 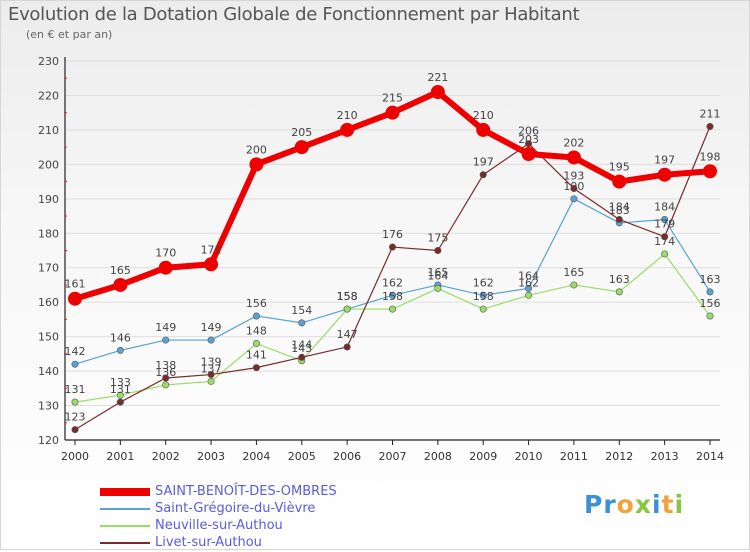 What do you see at coordinates (165, 372) in the screenshot?
I see `data-label: 136` at bounding box center [165, 372].